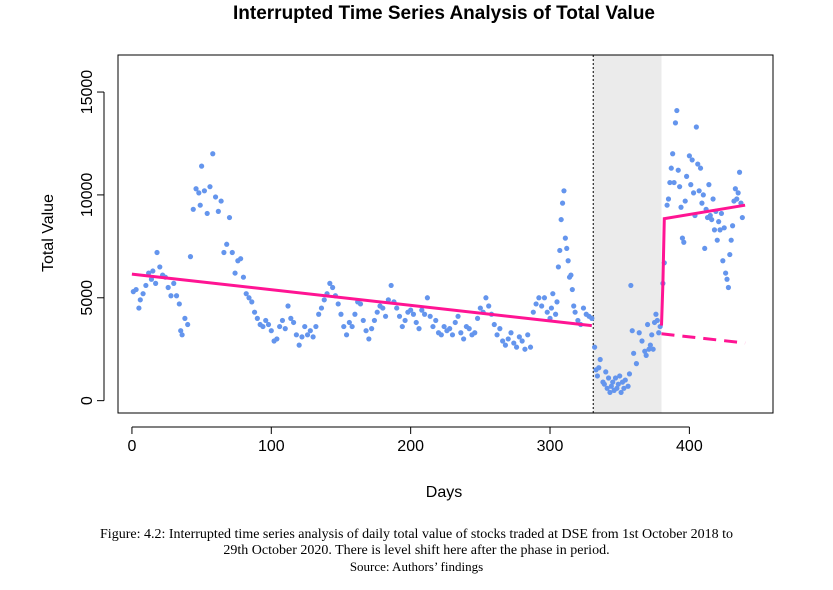 Image resolution: width=833 pixels, height=590 pixels. Describe the element at coordinates (410, 446) in the screenshot. I see `x-tick-label: 200` at that location.